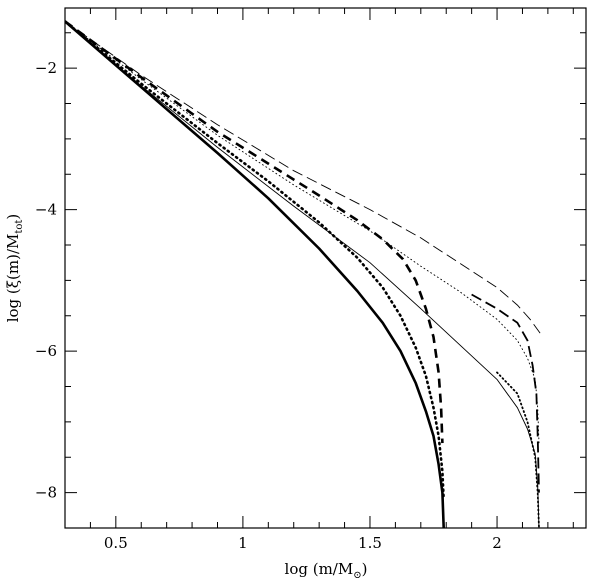  What do you see at coordinates (357, 575) in the screenshot?
I see `x-axis-label-subscript: ⊙` at bounding box center [357, 575].